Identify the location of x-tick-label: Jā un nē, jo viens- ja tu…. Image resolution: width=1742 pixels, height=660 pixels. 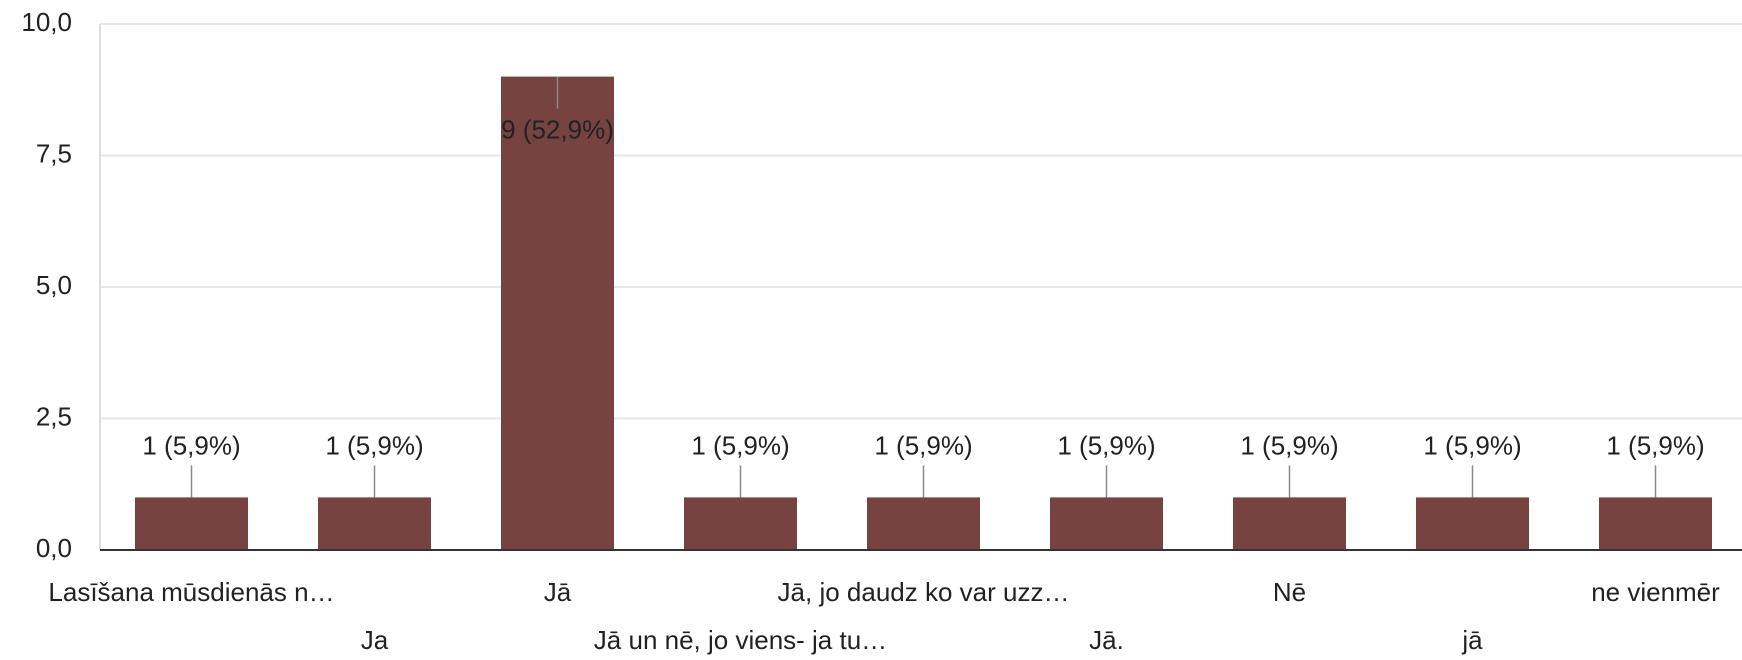
(740, 640).